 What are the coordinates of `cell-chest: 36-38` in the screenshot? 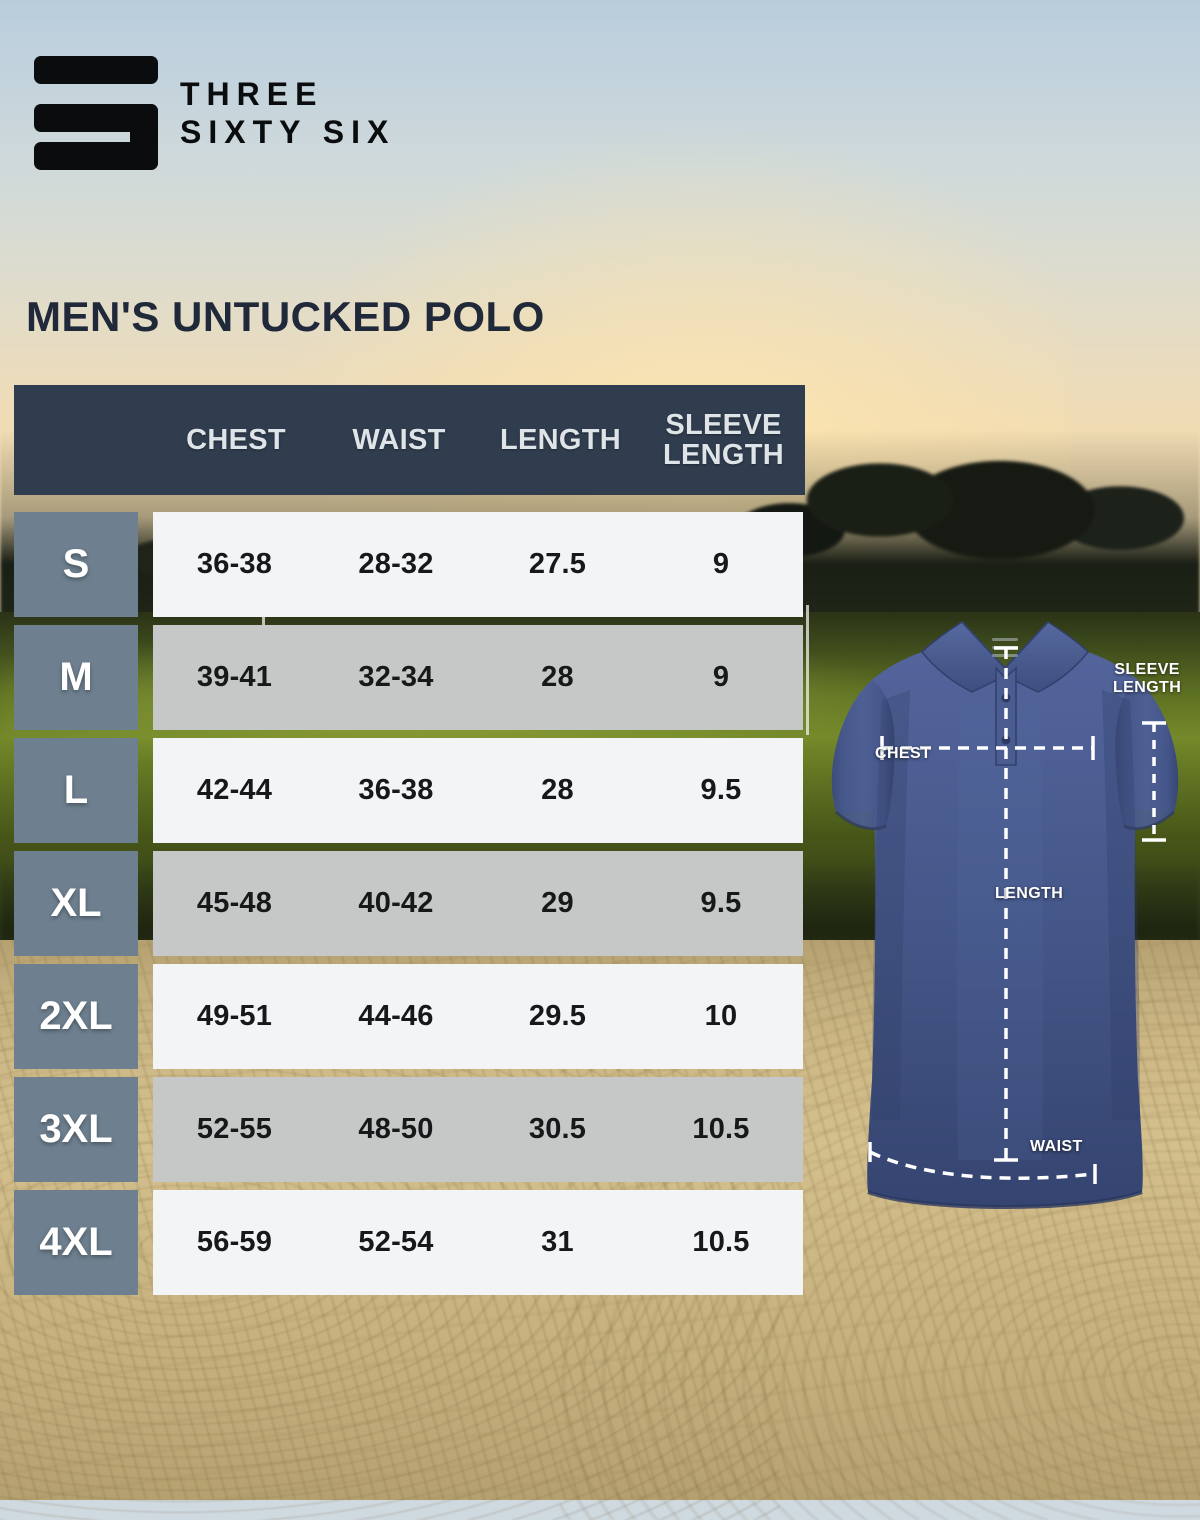 It's located at (234, 564).